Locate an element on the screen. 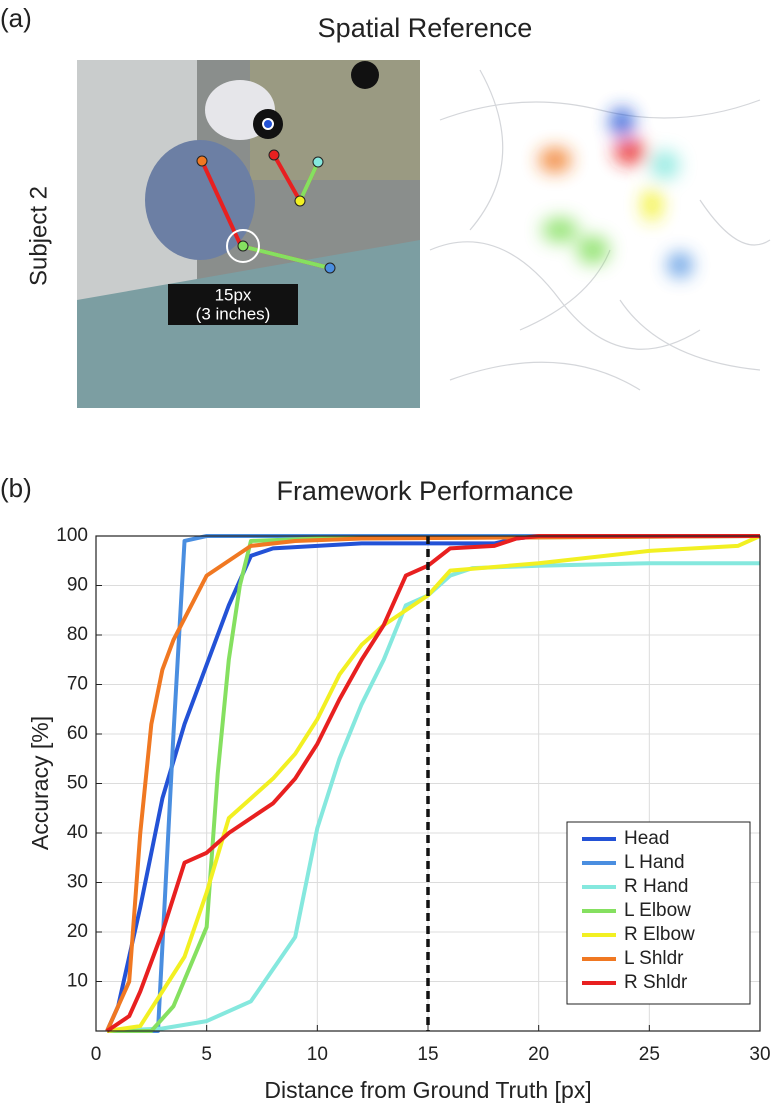  legend-label: Head is located at coordinates (646, 838).